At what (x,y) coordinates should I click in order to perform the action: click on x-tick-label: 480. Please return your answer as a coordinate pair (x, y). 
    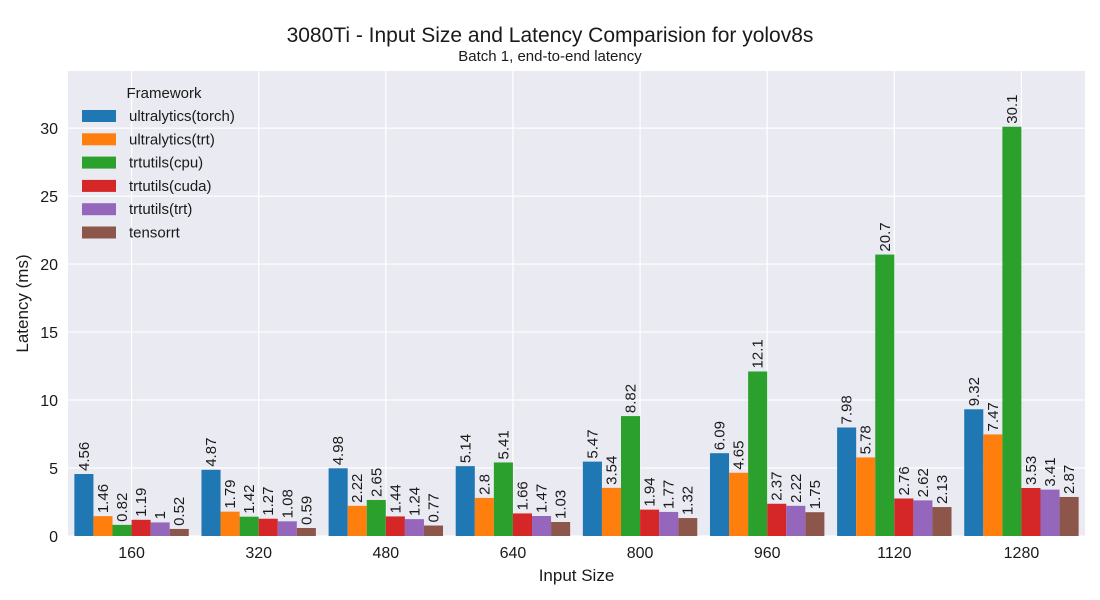
    Looking at the image, I should click on (385, 553).